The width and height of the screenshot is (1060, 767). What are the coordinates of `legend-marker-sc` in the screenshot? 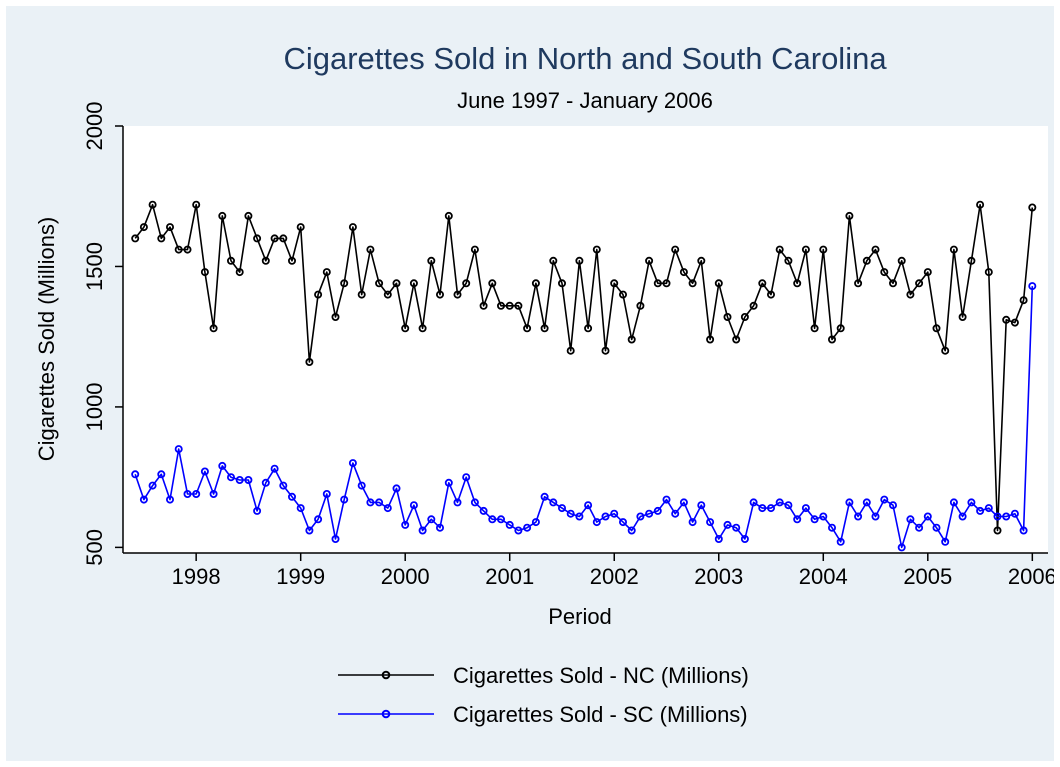 It's located at (386, 714).